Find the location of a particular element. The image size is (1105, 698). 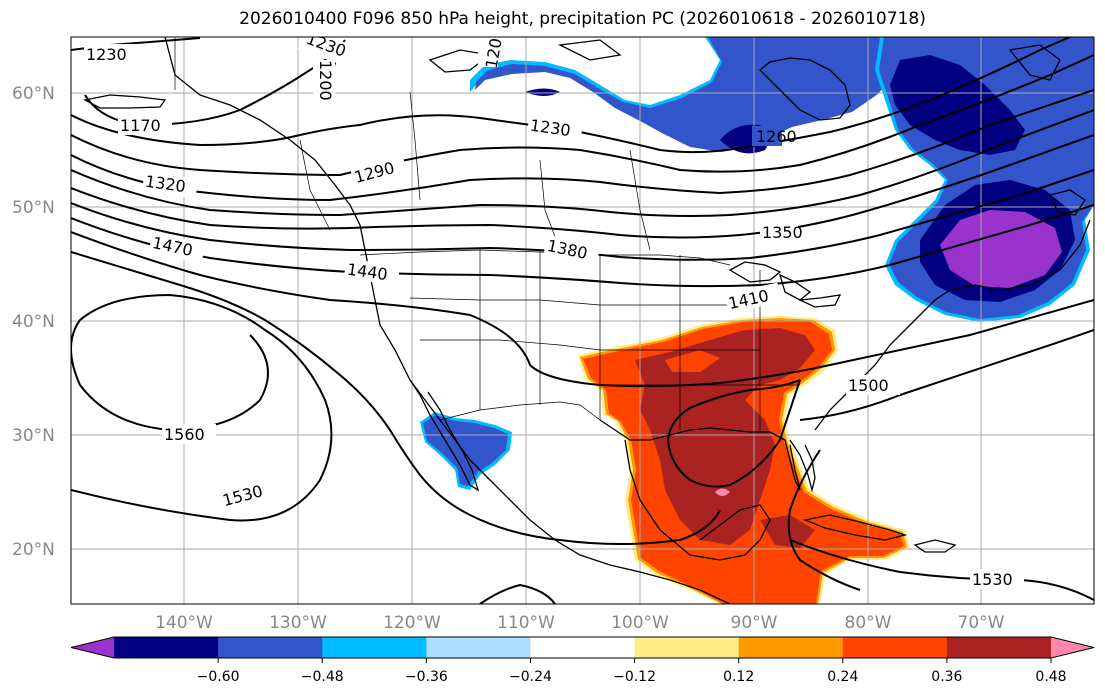

colorbar-tick-label: −0.24 is located at coordinates (530, 677).